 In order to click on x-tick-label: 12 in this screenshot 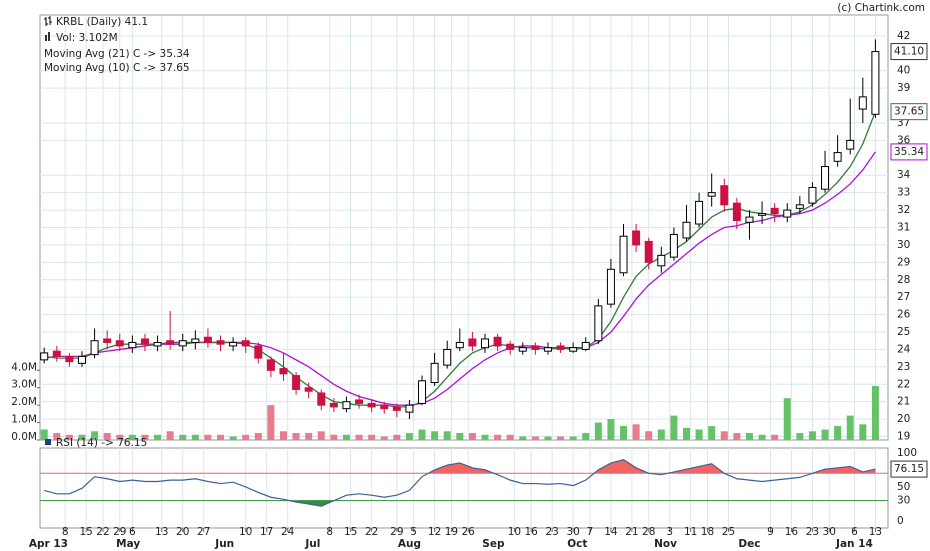, I will do `click(434, 532)`.